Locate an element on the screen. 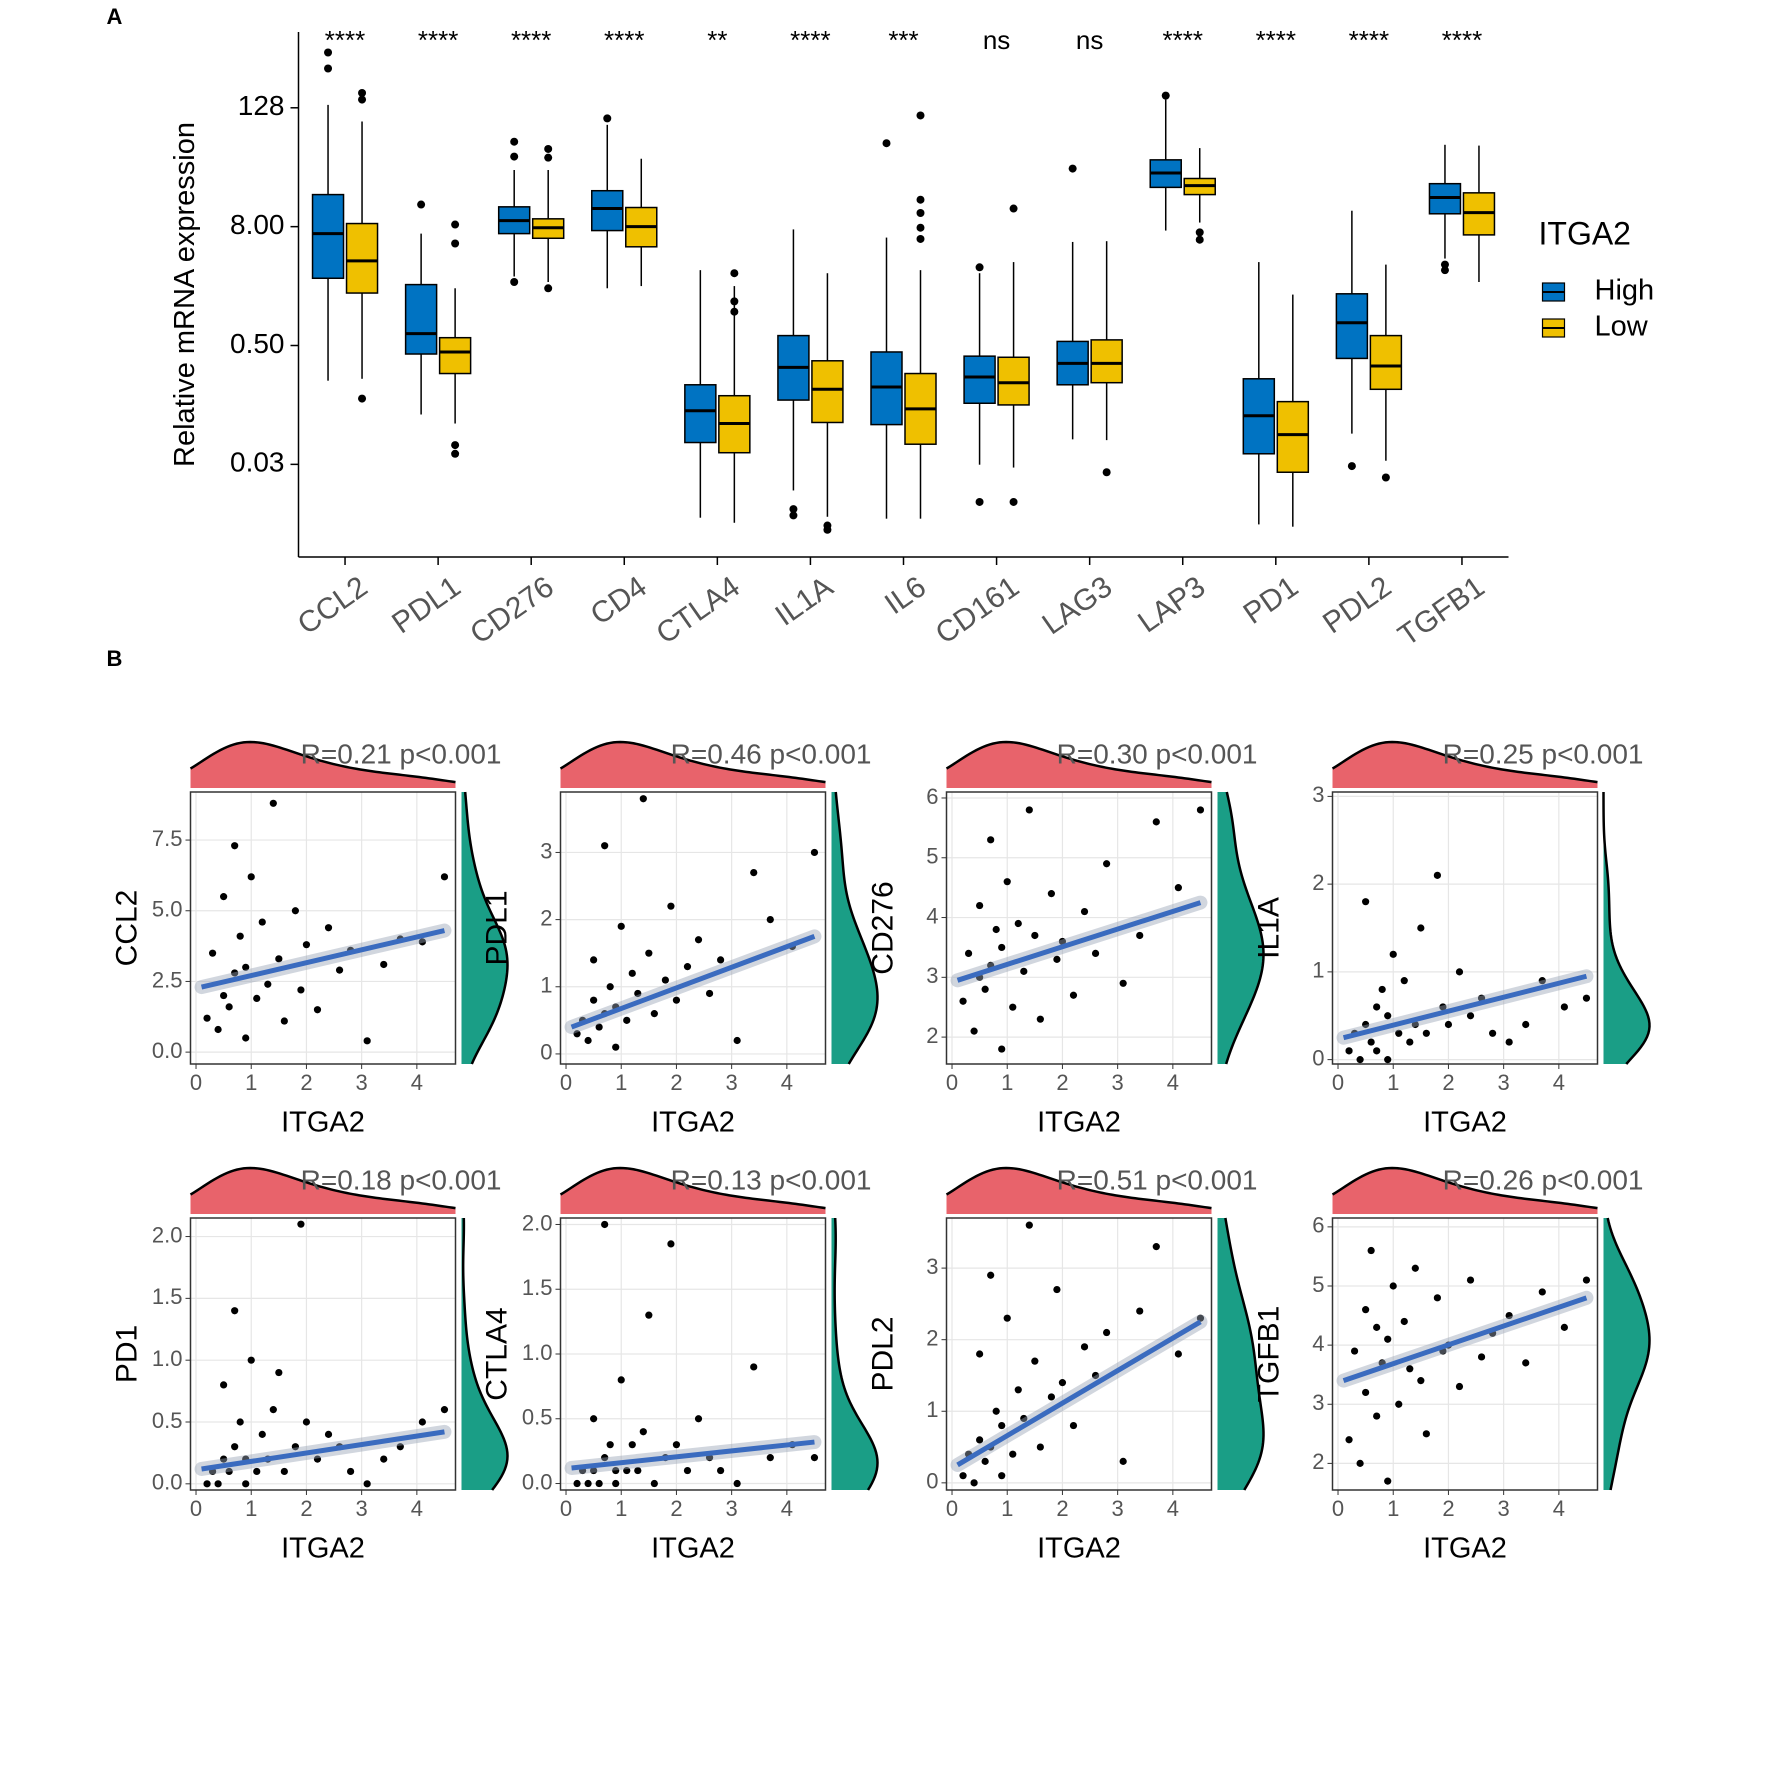 This screenshot has height=1765, width=1765. x-tick-label: 0 is located at coordinates (196, 1508).